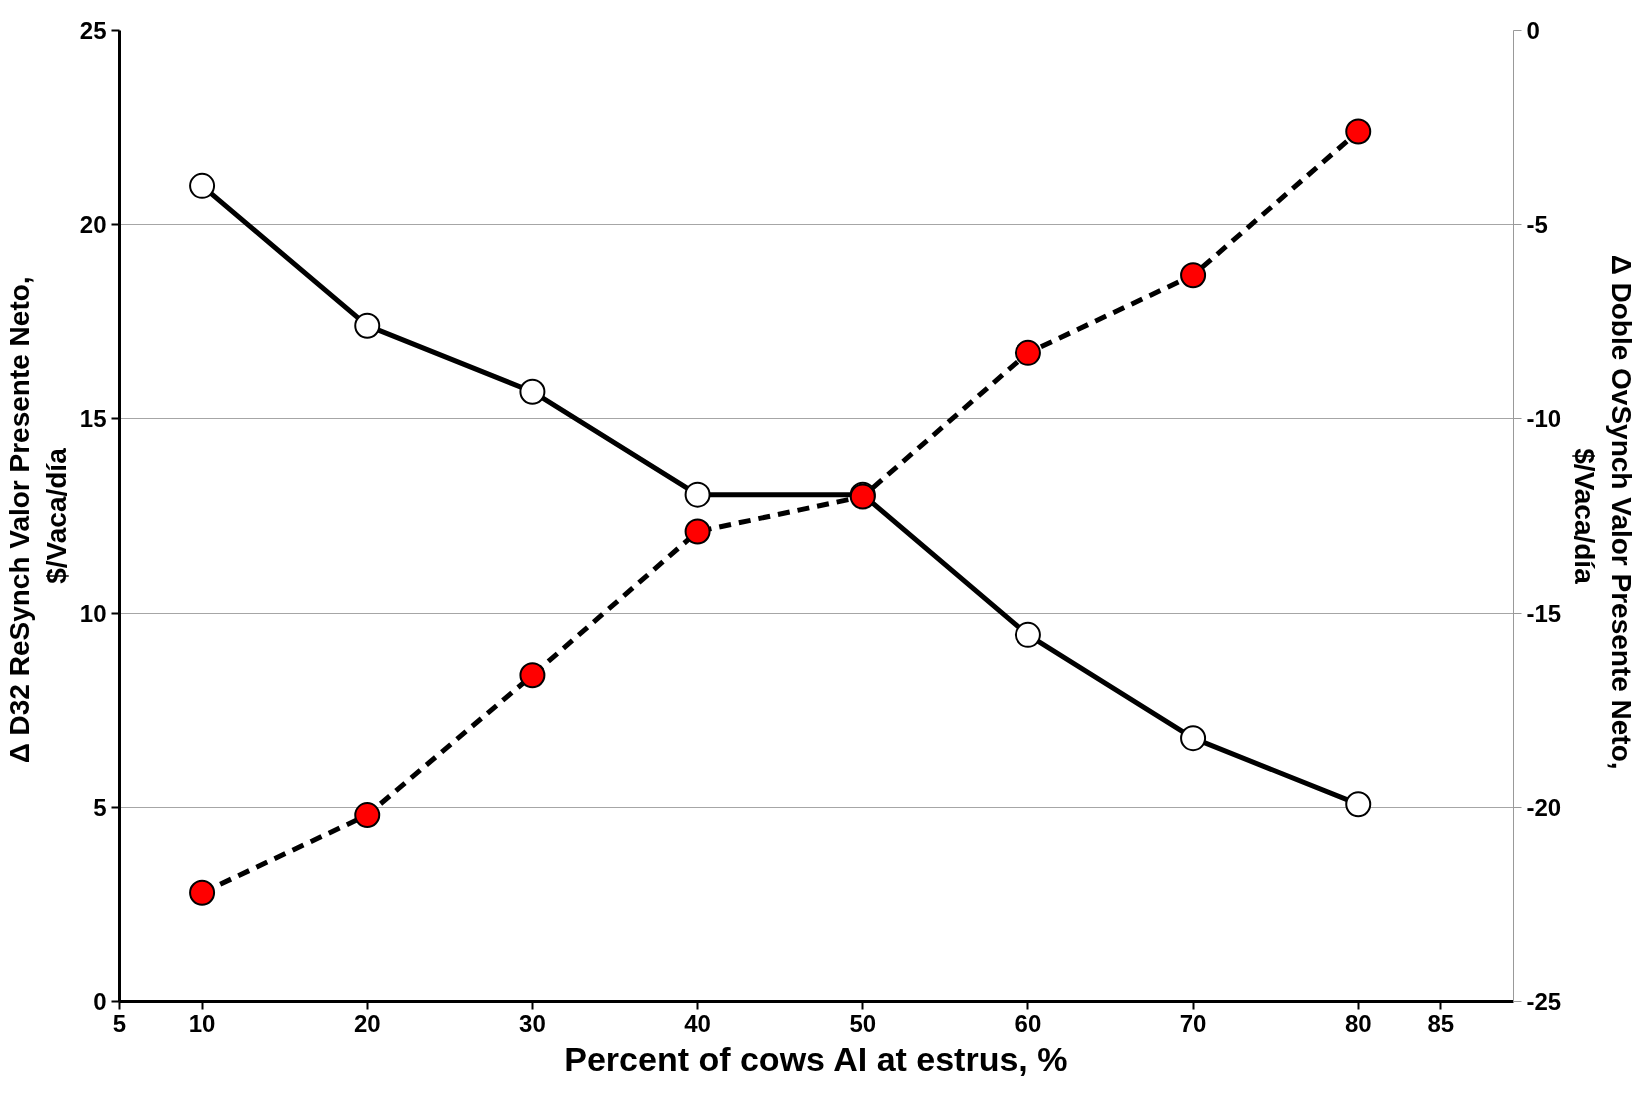  Describe the element at coordinates (1358, 1023) in the screenshot. I see `x-tick-label: 80` at that location.